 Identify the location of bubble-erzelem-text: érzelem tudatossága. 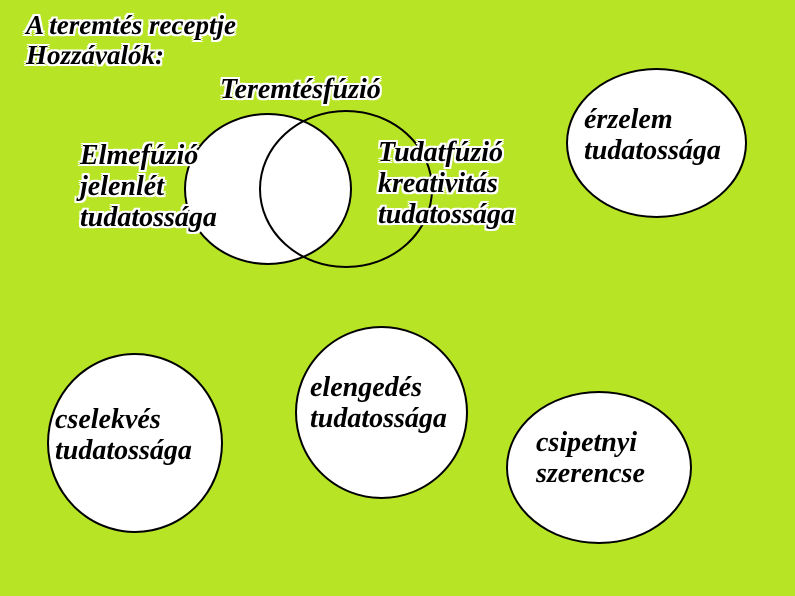
(652, 135).